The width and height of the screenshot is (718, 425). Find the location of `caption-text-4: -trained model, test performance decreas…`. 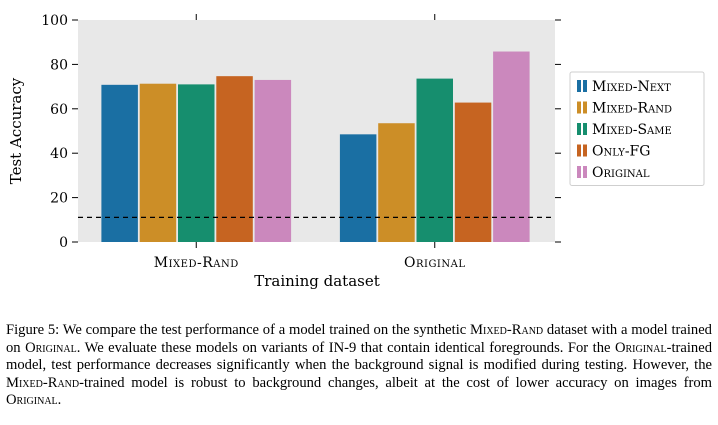

caption-text-4: -trained model, test performance decreas… is located at coordinates (359, 356).